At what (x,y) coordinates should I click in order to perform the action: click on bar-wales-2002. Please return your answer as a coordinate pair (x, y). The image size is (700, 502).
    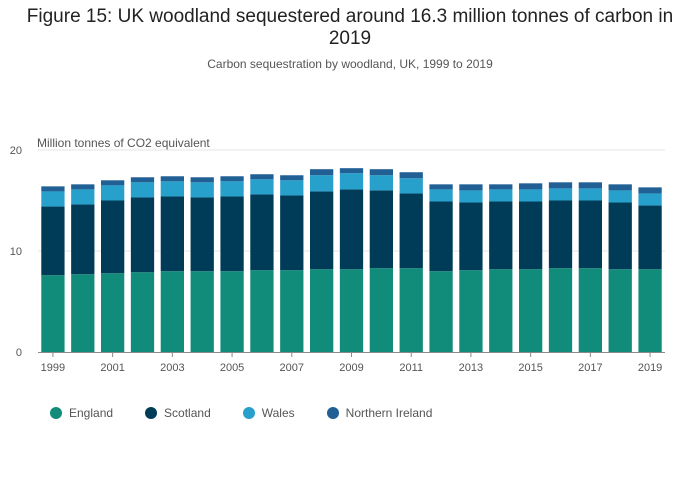
    Looking at the image, I should click on (142, 190).